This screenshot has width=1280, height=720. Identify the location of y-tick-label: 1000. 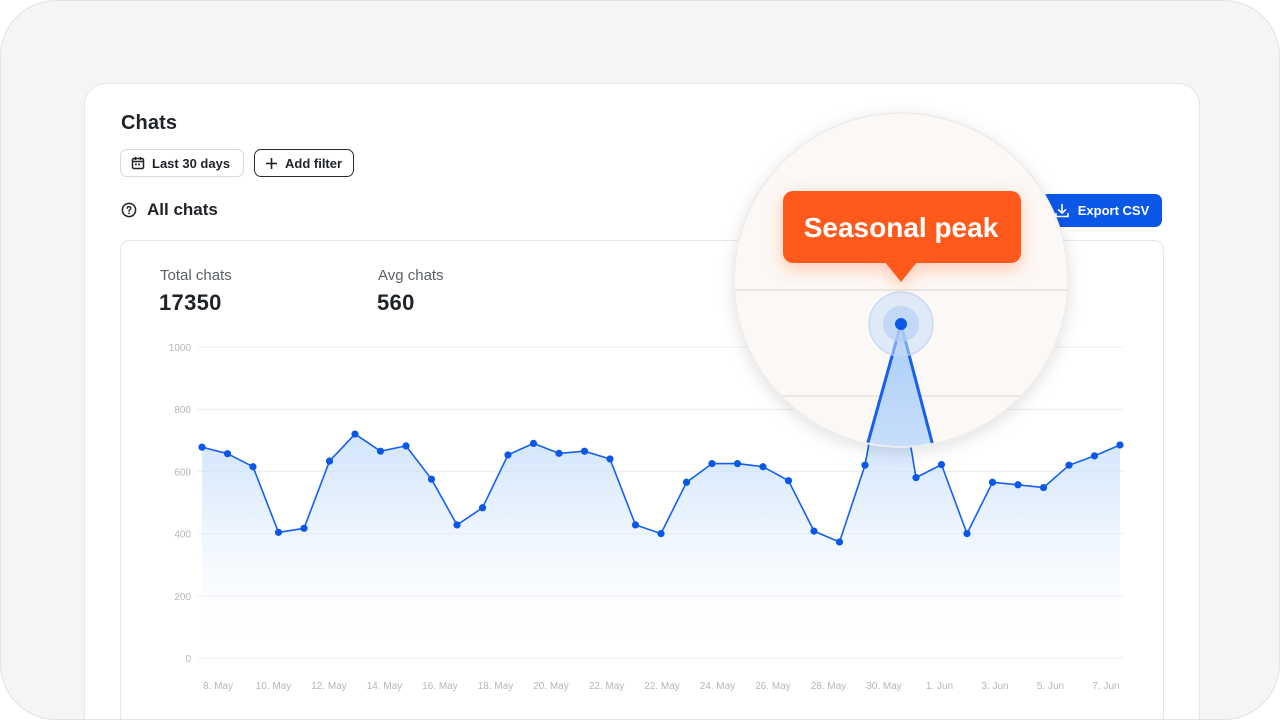
(180, 348).